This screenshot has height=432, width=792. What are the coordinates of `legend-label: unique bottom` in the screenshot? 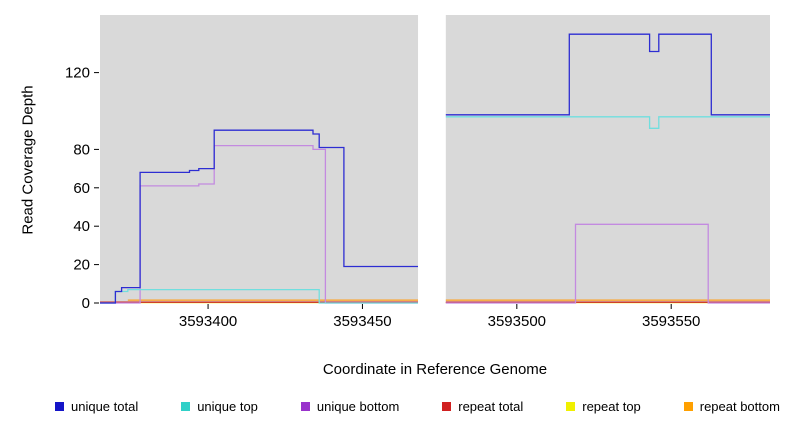 It's located at (358, 406).